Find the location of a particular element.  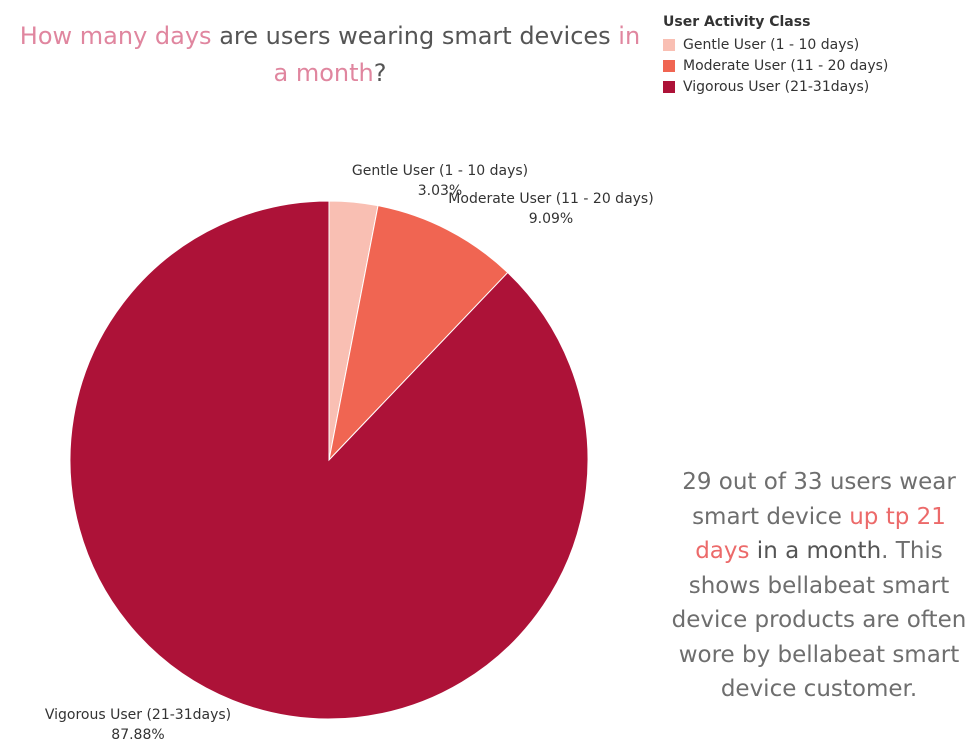

legend-label-vigorous: Vigorous User (21-31days) is located at coordinates (776, 86).